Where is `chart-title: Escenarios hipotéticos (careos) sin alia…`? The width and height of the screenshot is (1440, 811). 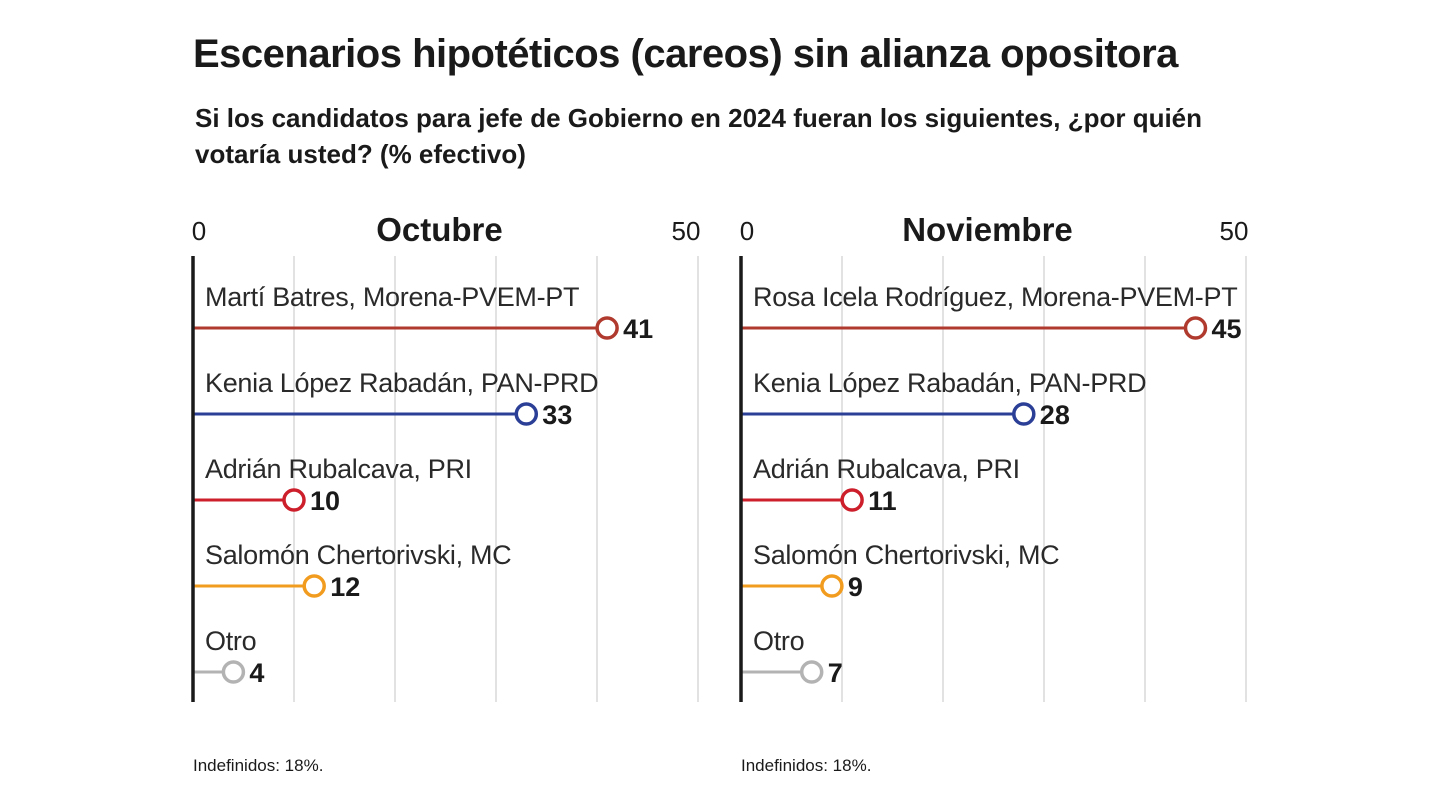 chart-title: Escenarios hipotéticos (careos) sin alia… is located at coordinates (685, 54).